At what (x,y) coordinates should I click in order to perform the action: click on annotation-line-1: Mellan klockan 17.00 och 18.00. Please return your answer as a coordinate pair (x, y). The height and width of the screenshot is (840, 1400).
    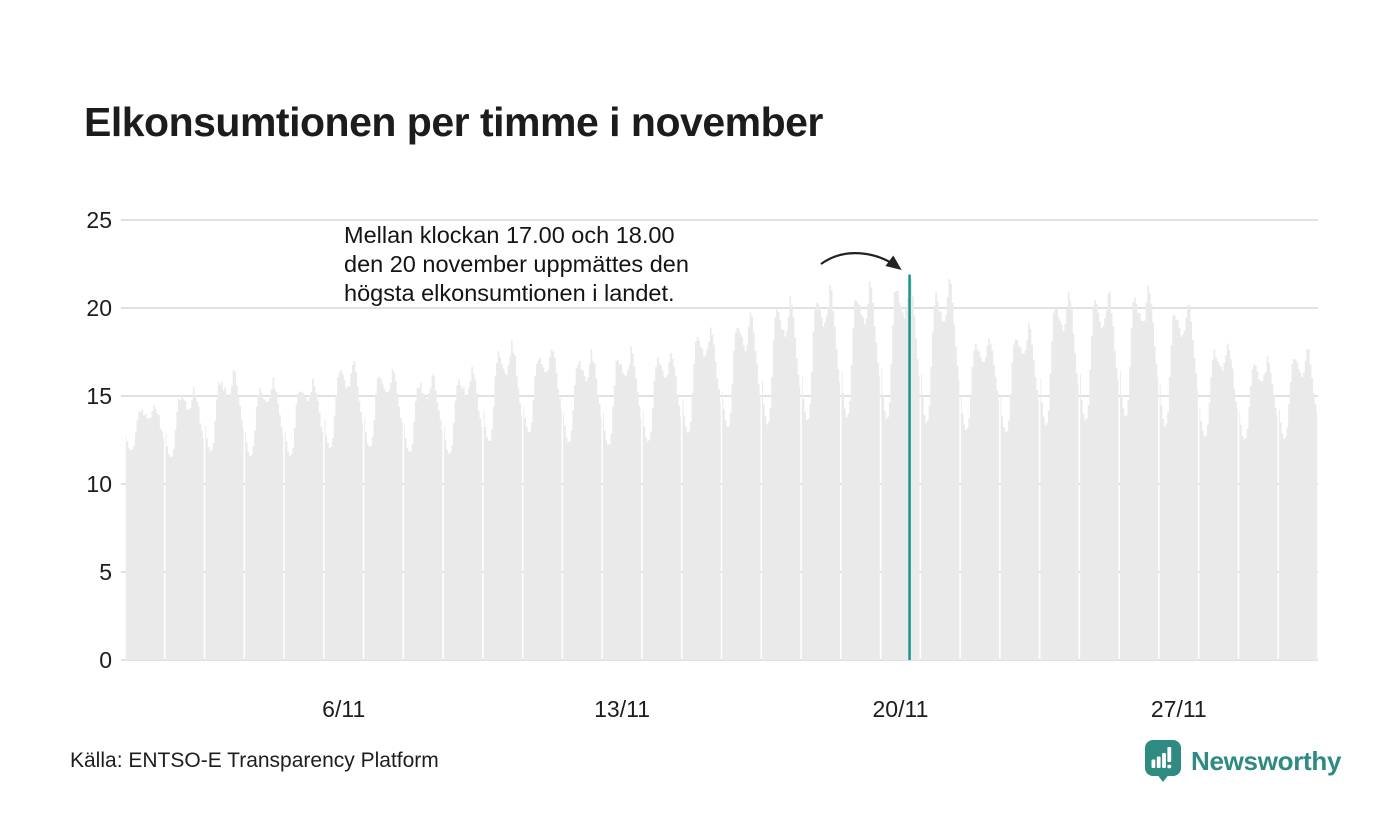
    Looking at the image, I should click on (509, 235).